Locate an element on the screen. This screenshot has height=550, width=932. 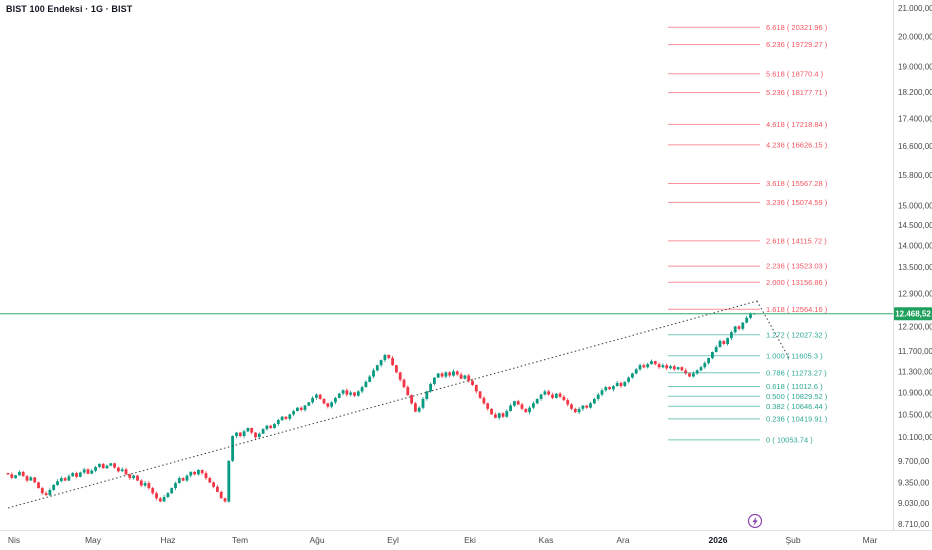
fib-level-label: 5.618 ( 18770.4 ) is located at coordinates (795, 73).